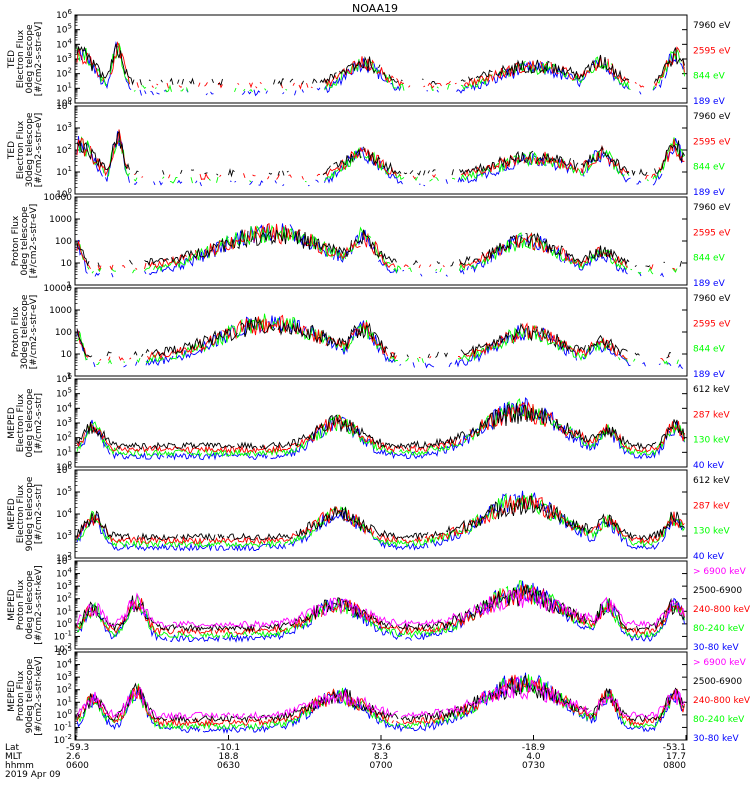 The height and width of the screenshot is (800, 750). I want to click on y-tick-label: 10, so click(67, 355).